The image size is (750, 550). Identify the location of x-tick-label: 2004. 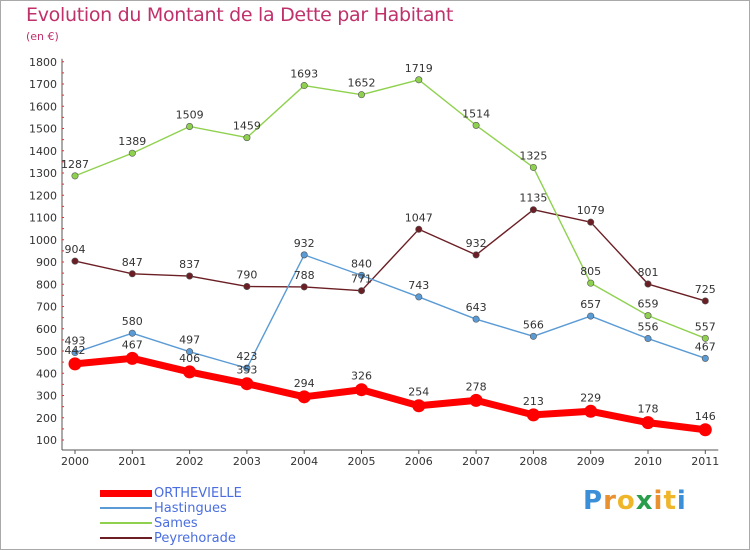
(304, 461).